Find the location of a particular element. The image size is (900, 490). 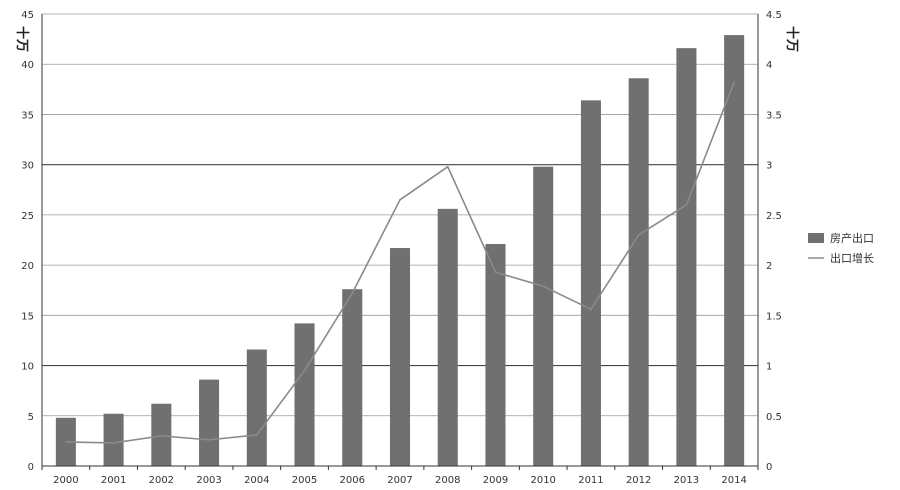

left-tick-label: 10 is located at coordinates (27, 367).